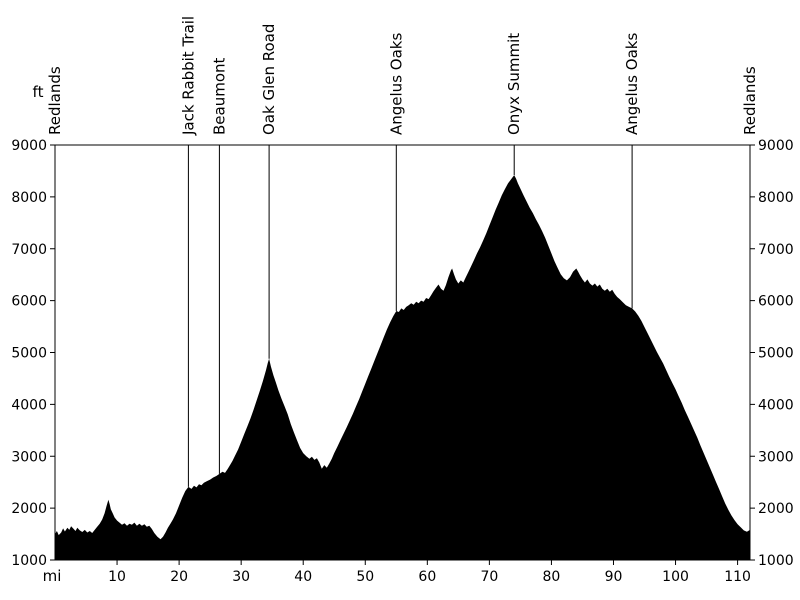 The width and height of the screenshot is (800, 600). What do you see at coordinates (29, 354) in the screenshot?
I see `y-tick-label-left: 5000` at bounding box center [29, 354].